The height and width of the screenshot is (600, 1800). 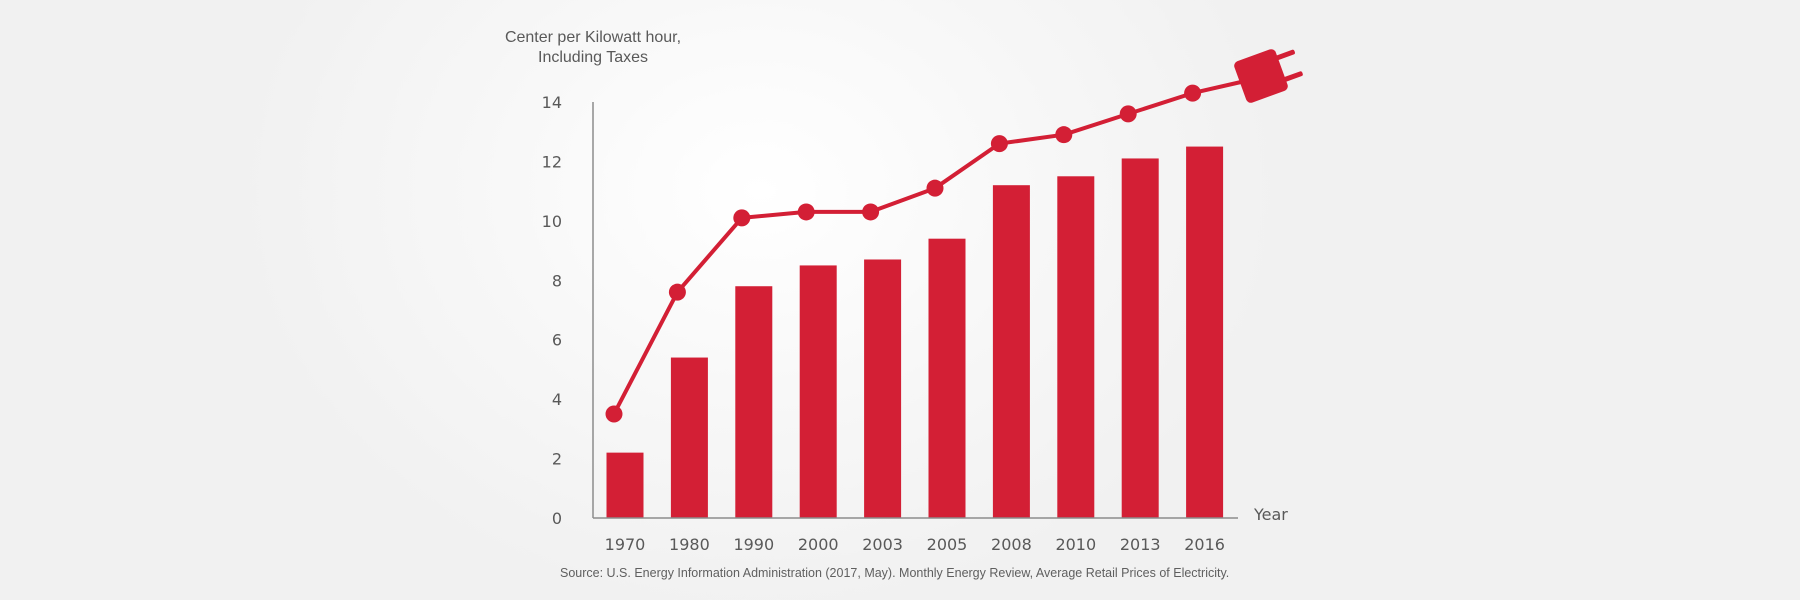 What do you see at coordinates (689, 437) in the screenshot?
I see `bar-1980` at bounding box center [689, 437].